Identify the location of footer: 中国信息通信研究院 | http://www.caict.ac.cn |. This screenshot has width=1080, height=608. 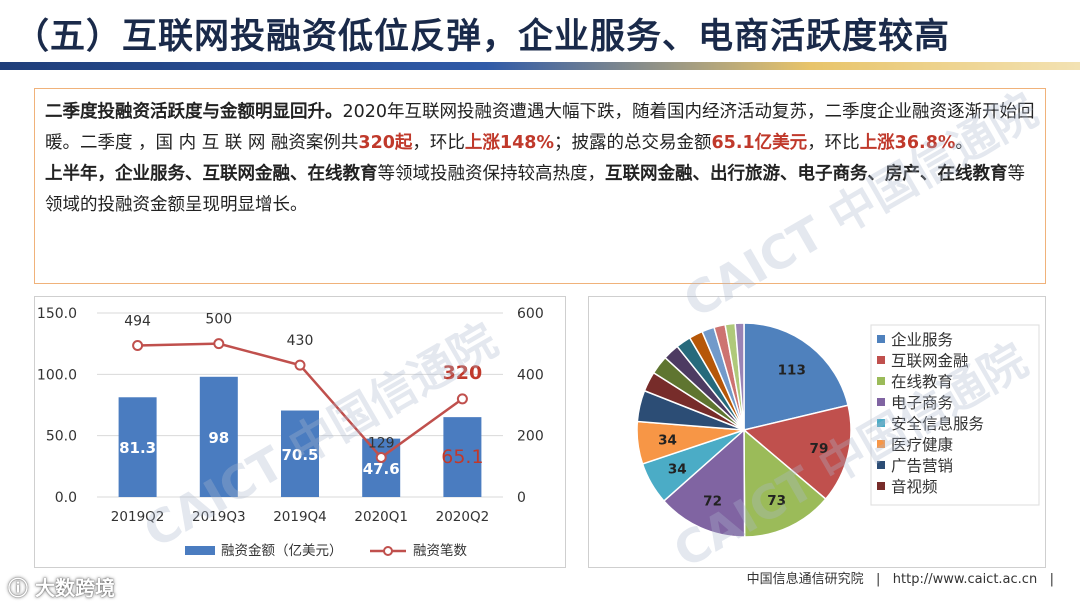
(900, 577).